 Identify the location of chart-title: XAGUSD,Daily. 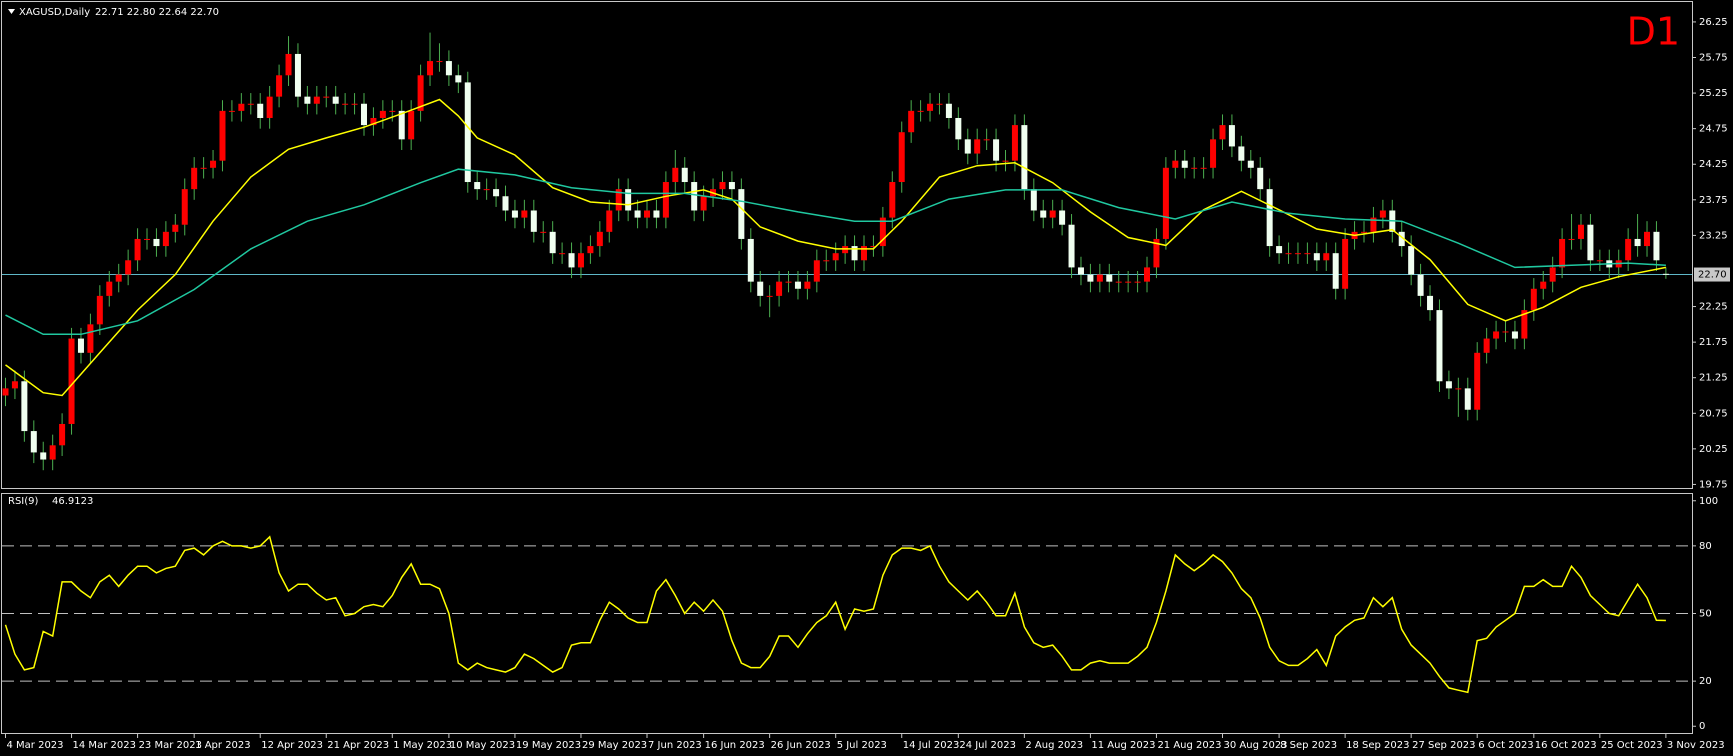
(54, 12).